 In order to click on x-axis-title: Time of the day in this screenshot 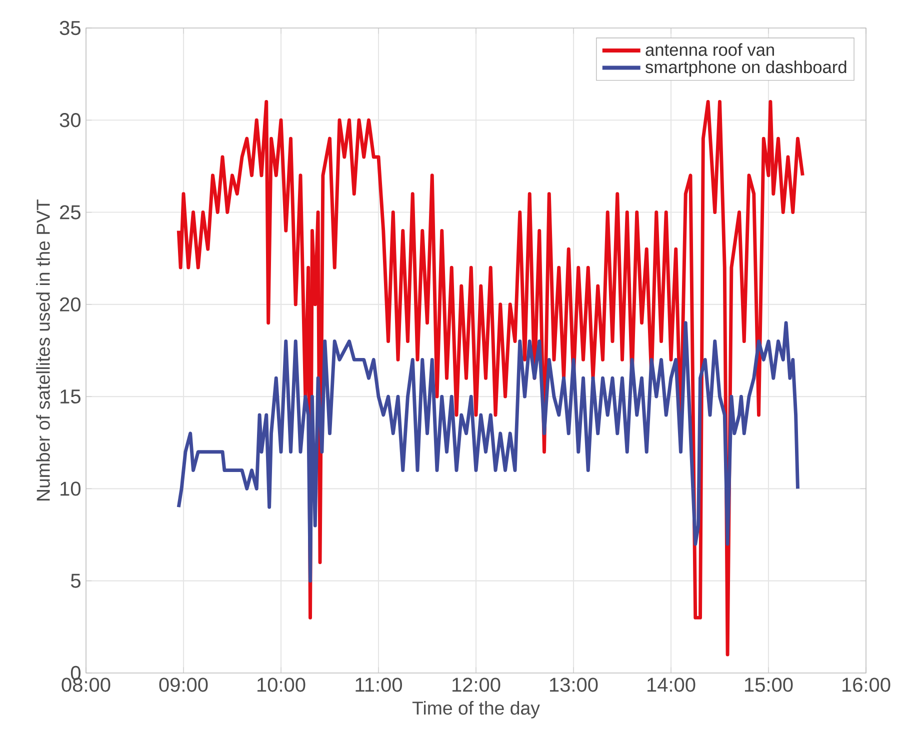, I will do `click(476, 709)`.